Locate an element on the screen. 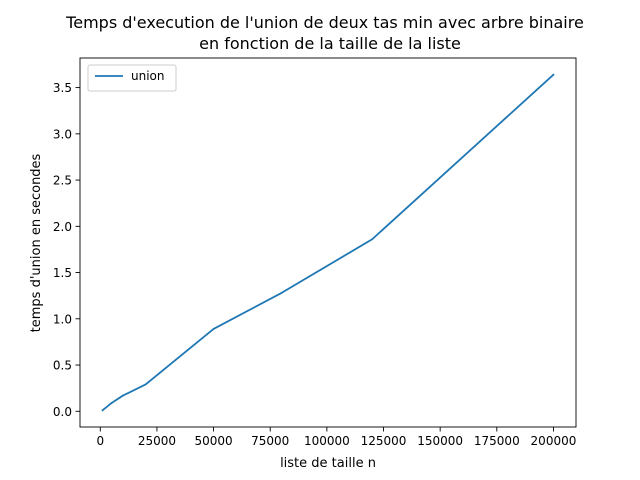  y-axis-ticks: 0.0 0.5 1.0 1.5 2.0 2.5 3.0 3.5 is located at coordinates (66, 250).